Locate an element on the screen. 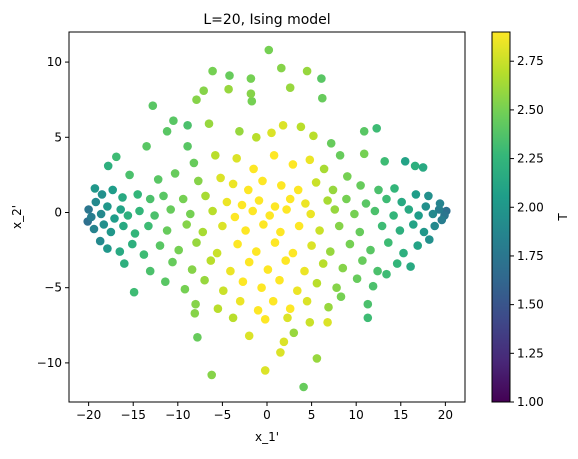  colorbar-tick-label: 2.50 is located at coordinates (530, 110).